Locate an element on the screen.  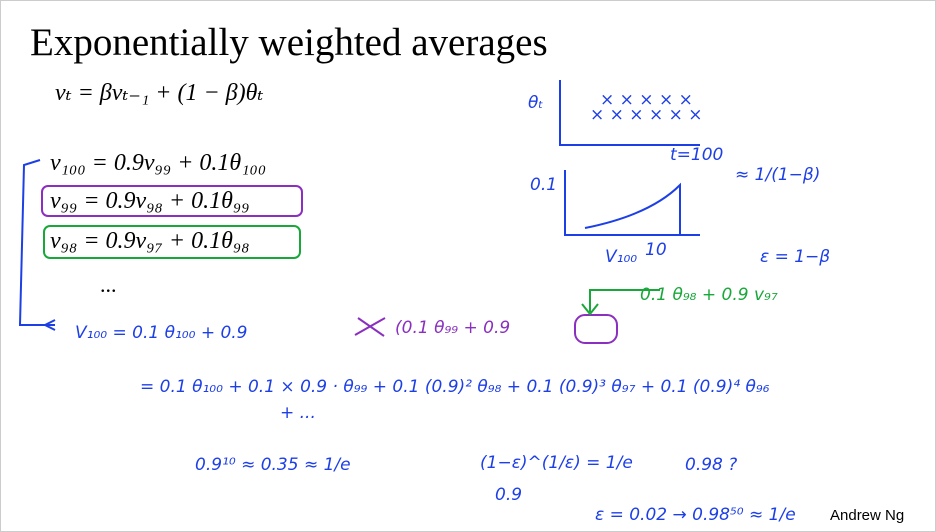
scatter-sketch: × × × × × × is located at coordinates (646, 115).